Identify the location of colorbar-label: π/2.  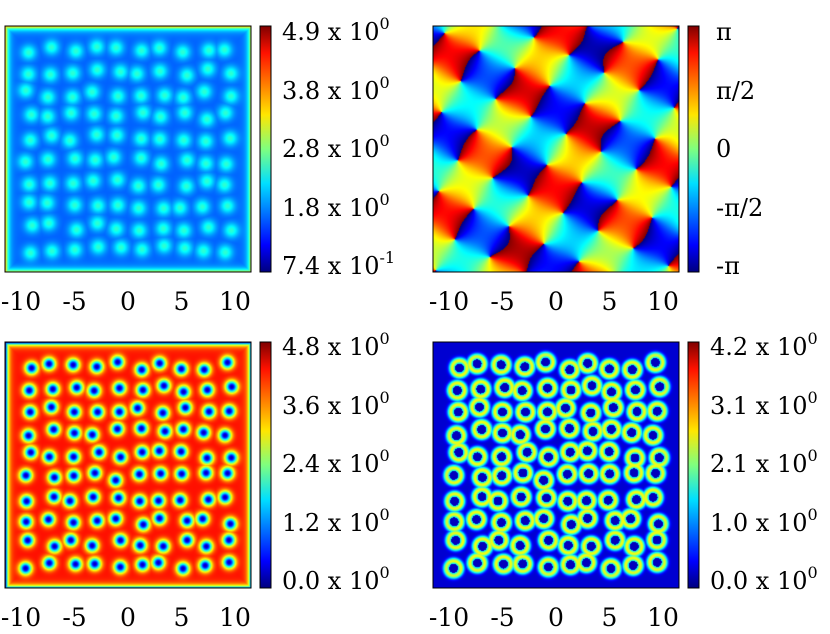
(735, 91).